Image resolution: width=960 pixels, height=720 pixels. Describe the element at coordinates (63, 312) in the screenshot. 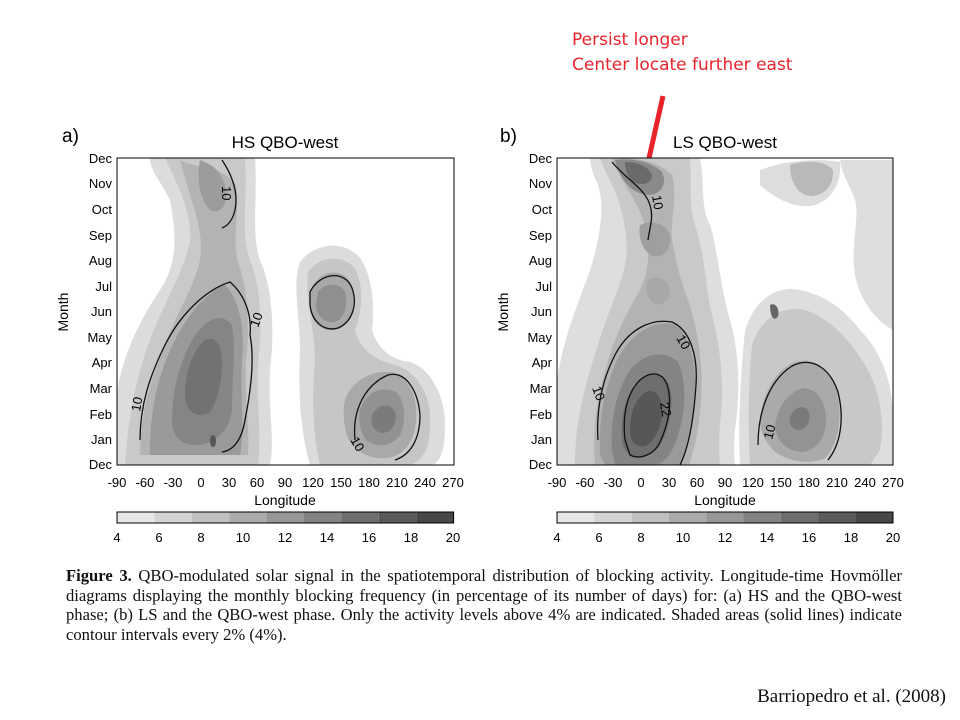

I see `panel-a-y-label: Month` at that location.